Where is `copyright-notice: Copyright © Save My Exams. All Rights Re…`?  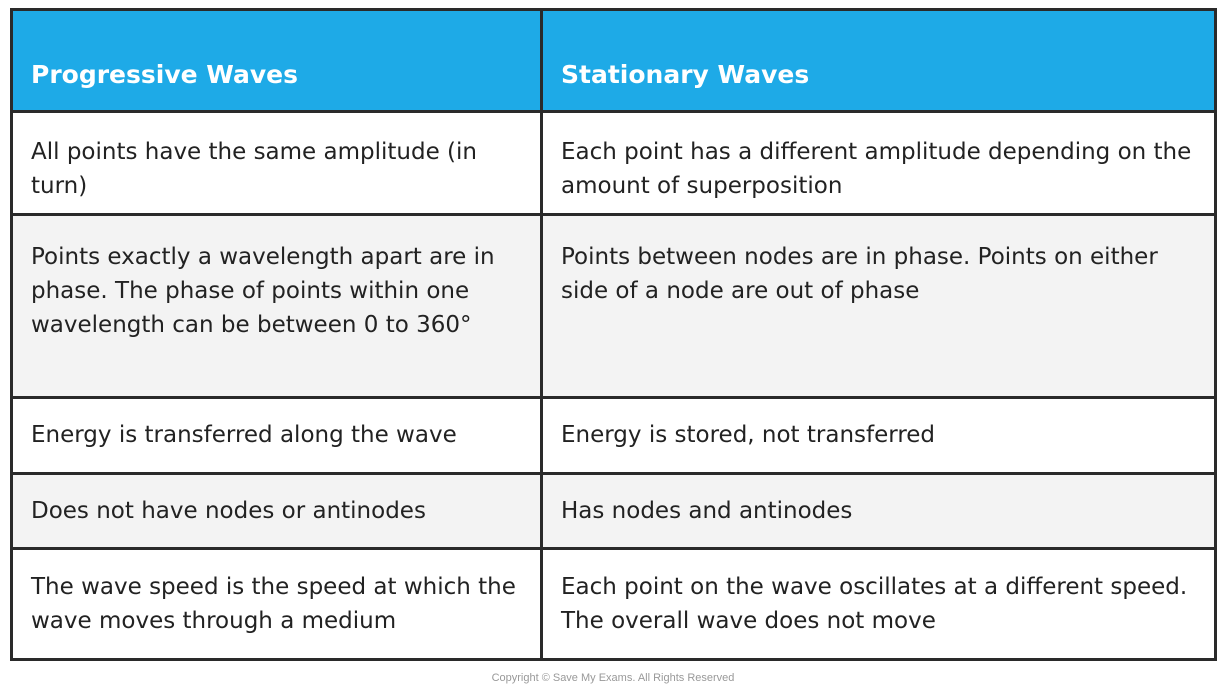
copyright-notice: Copyright © Save My Exams. All Rights Re… is located at coordinates (613, 678).